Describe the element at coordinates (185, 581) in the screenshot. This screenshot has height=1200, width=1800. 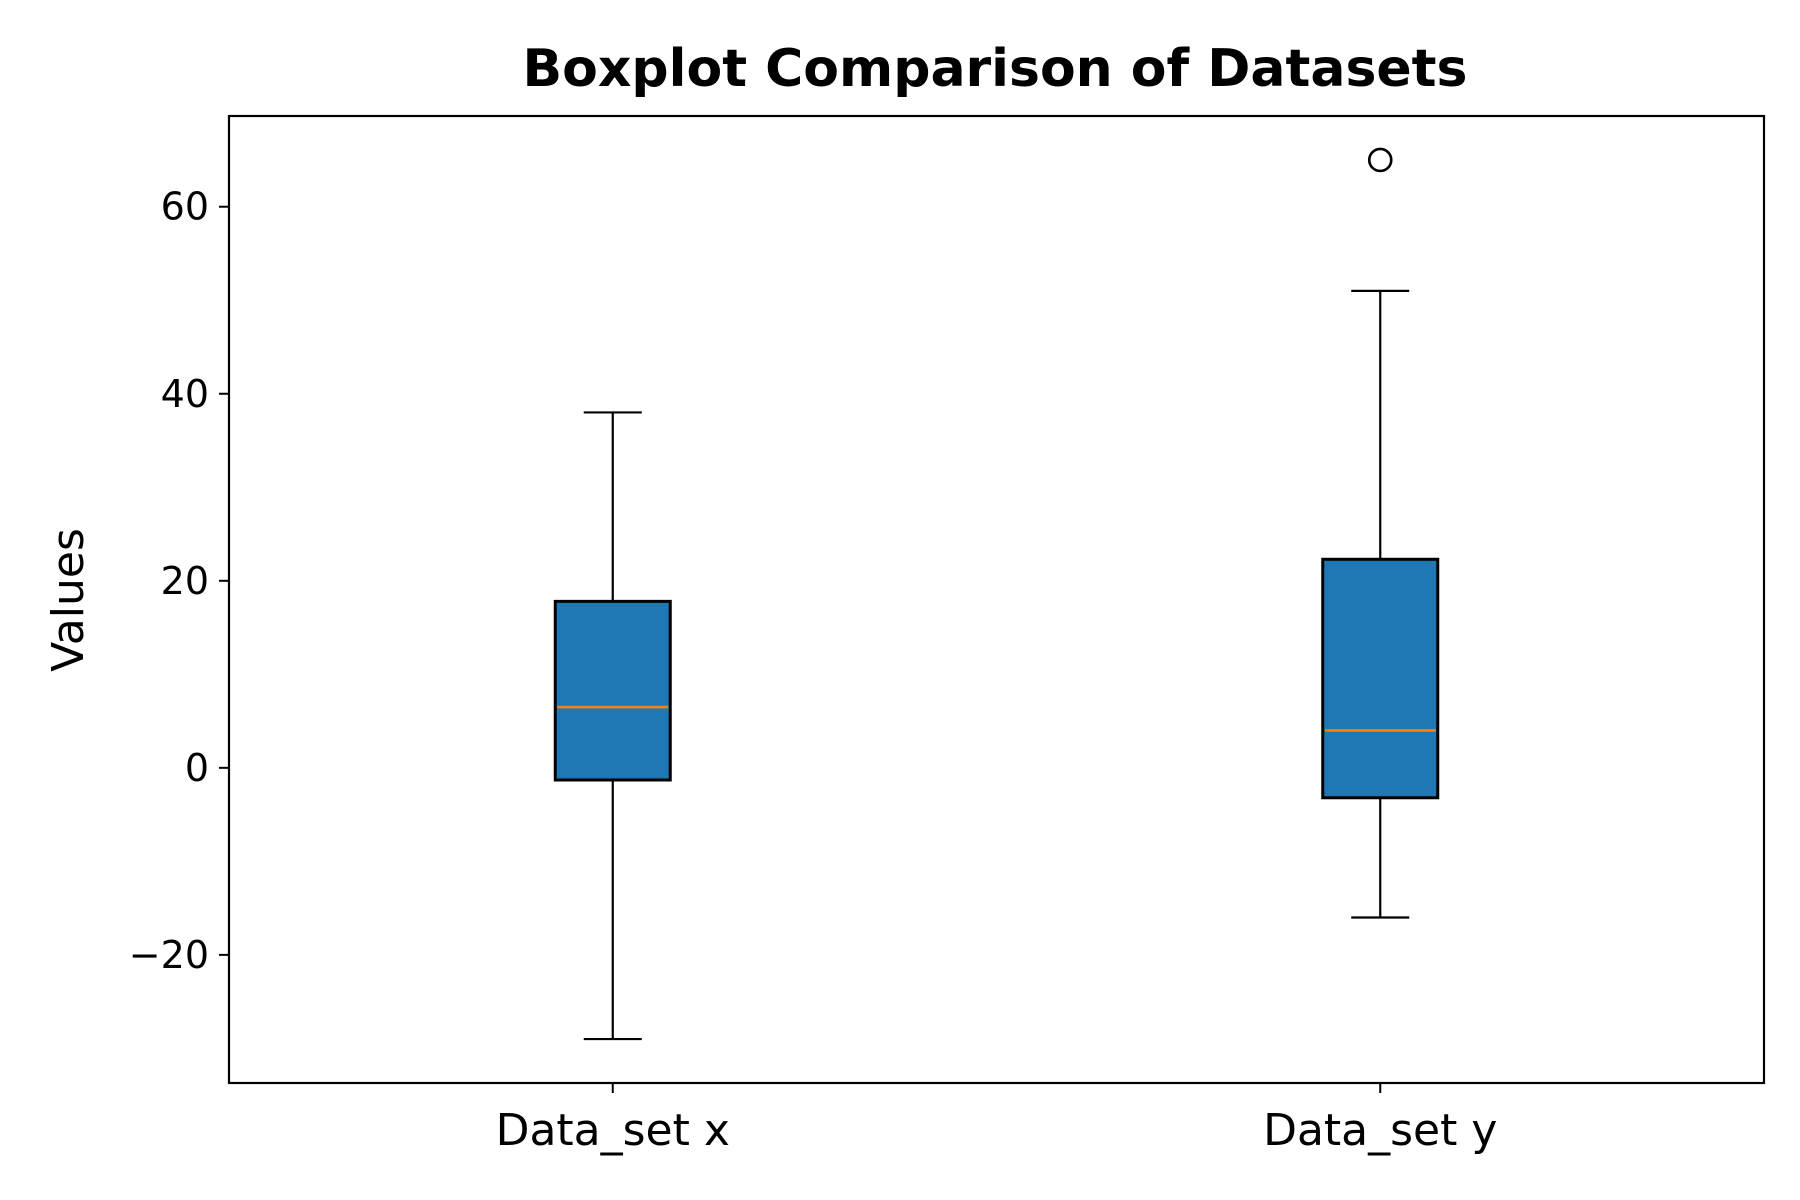
I see `y-tick-label: 20` at that location.